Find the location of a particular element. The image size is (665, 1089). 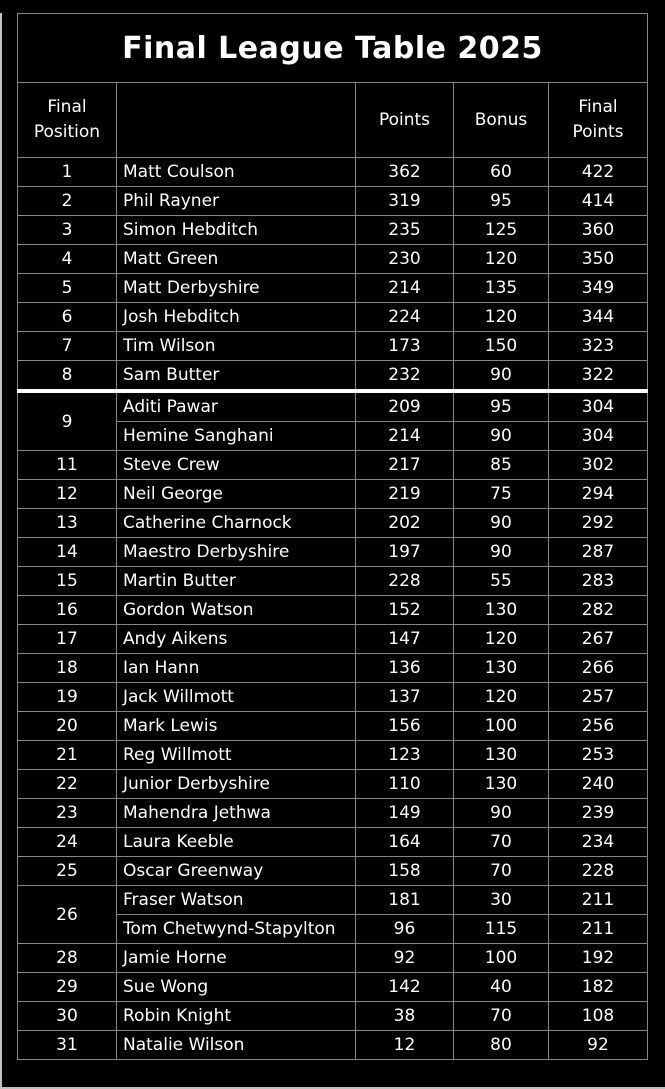

bonus-cell: 80 is located at coordinates (501, 1045).